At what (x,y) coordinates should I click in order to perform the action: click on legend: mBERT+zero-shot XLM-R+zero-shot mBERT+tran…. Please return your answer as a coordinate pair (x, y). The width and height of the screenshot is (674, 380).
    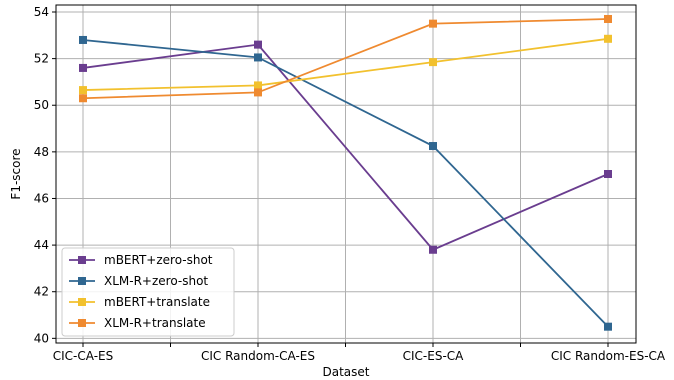
    Looking at the image, I should click on (148, 292).